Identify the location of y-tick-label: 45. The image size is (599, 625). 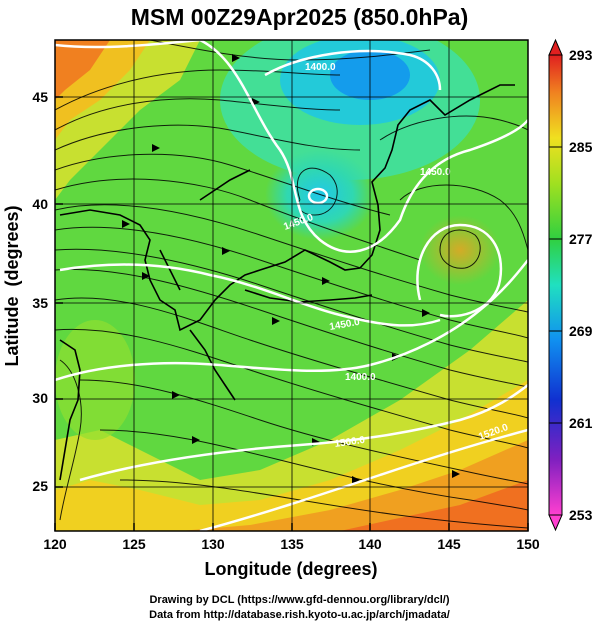
(40, 97).